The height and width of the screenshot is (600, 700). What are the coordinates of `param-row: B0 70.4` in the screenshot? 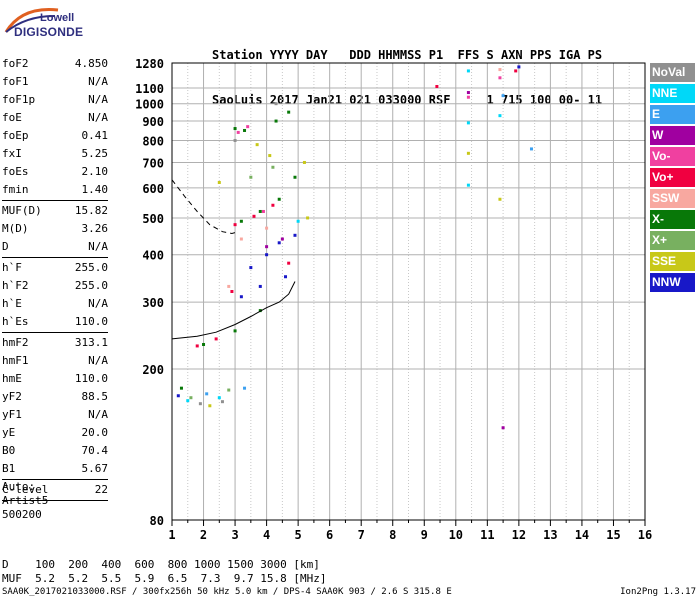 It's located at (55, 451).